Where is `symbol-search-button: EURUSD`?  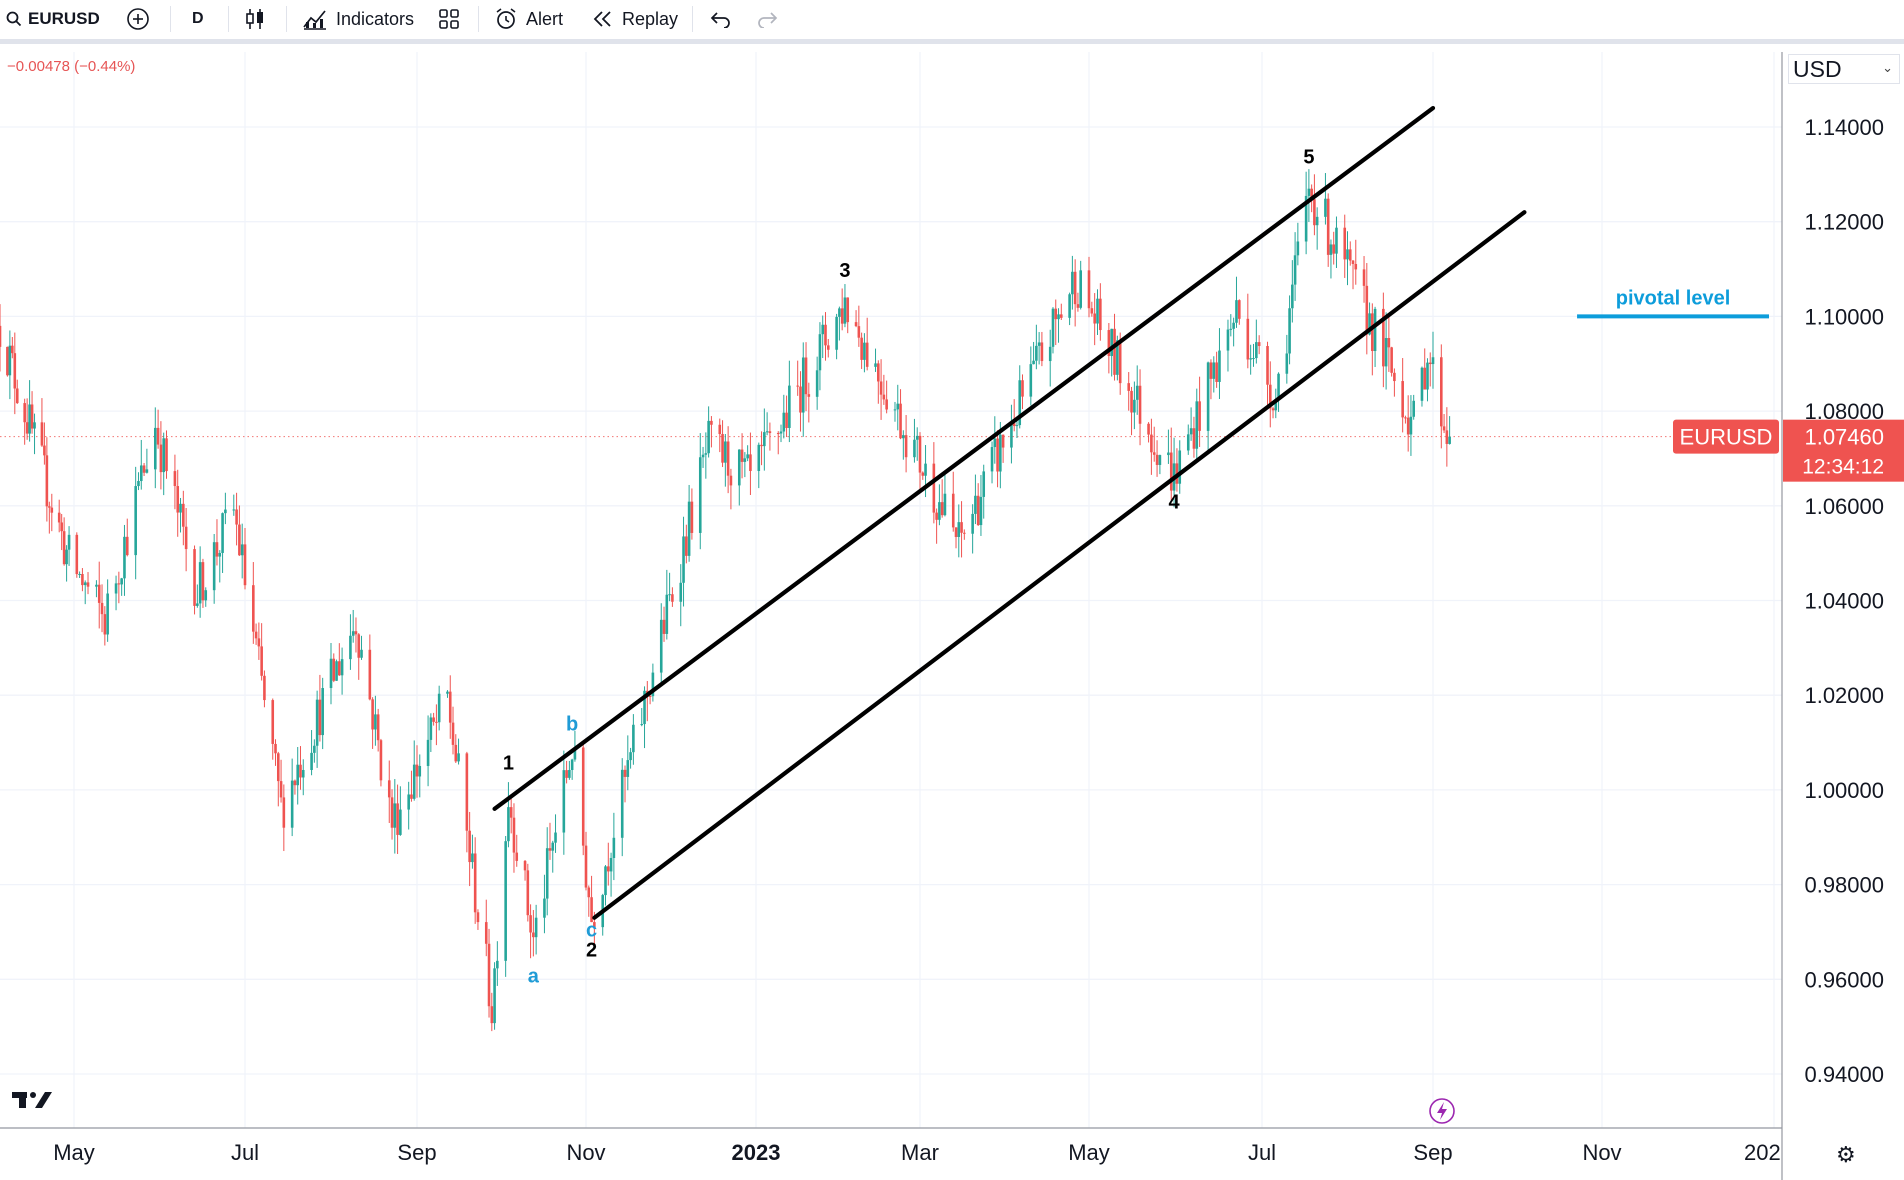
symbol-search-button: EURUSD is located at coordinates (53, 19).